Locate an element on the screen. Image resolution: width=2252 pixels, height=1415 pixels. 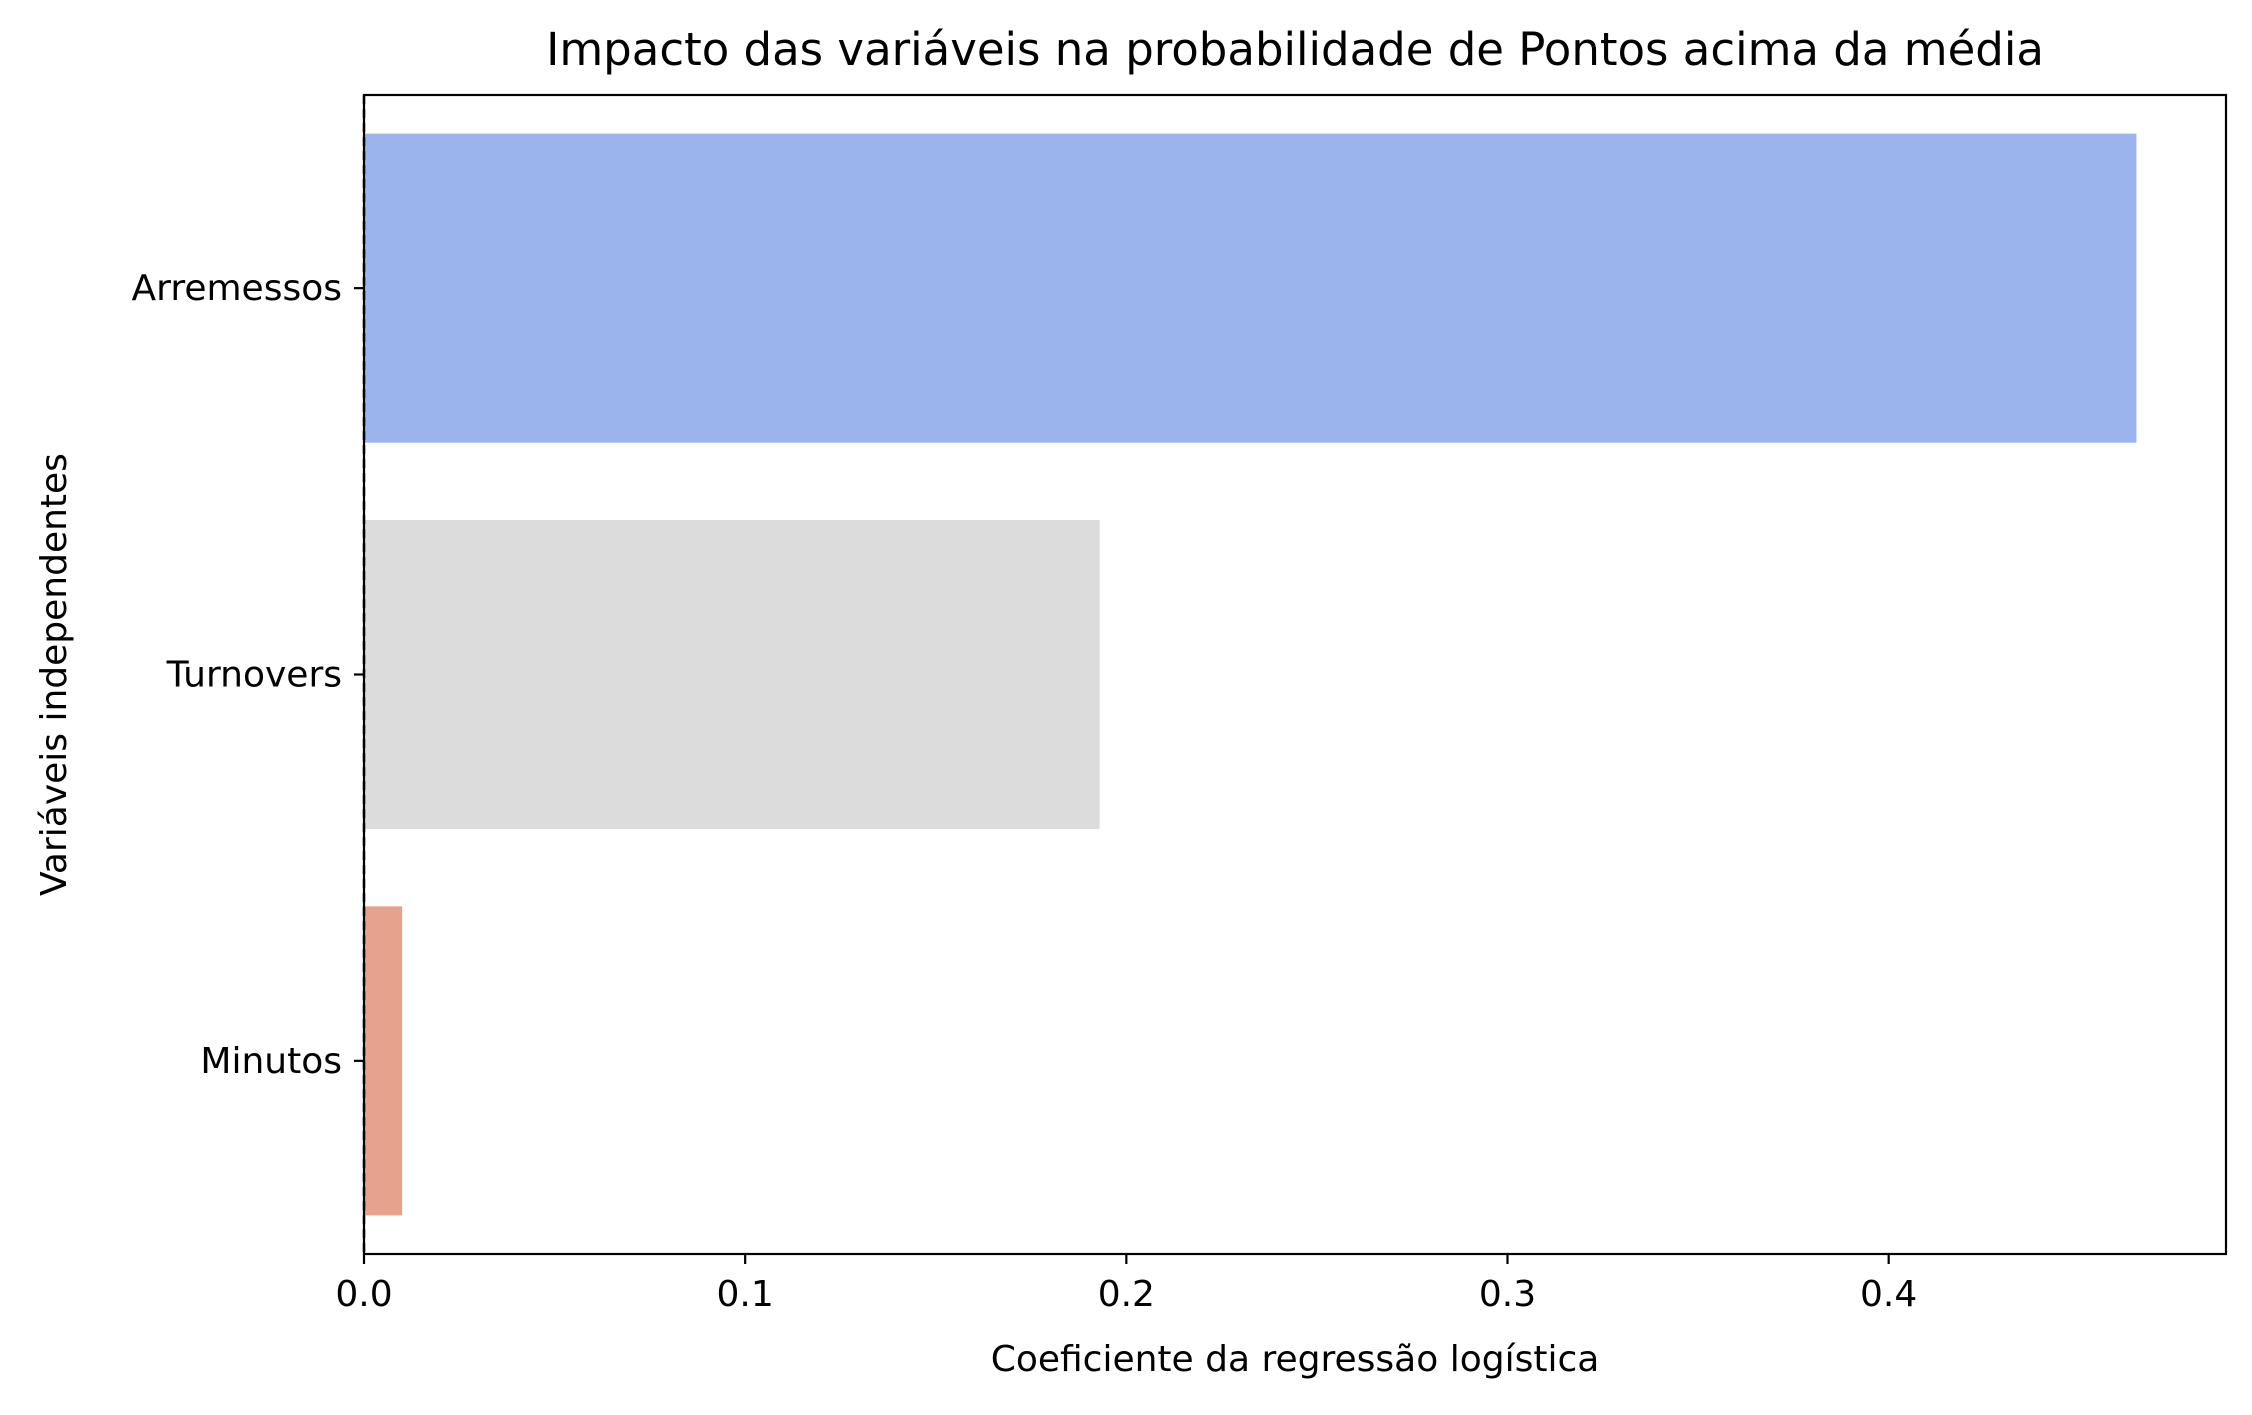
x-tick-label: 0.0 is located at coordinates (363, 1294).